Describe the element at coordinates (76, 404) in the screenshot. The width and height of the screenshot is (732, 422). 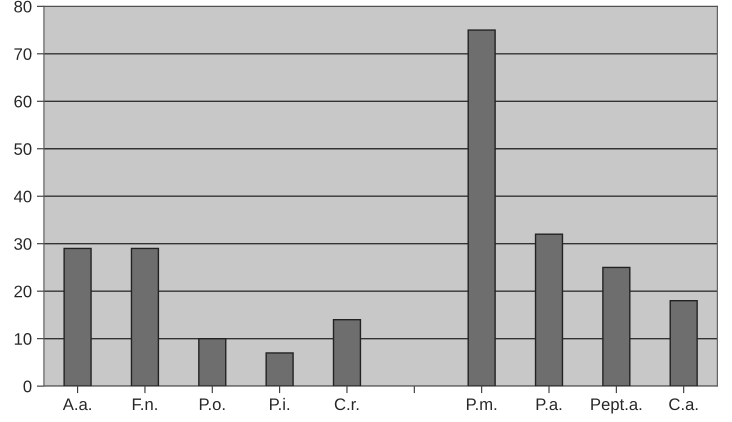
I see `x-tick-label: A.a.` at that location.